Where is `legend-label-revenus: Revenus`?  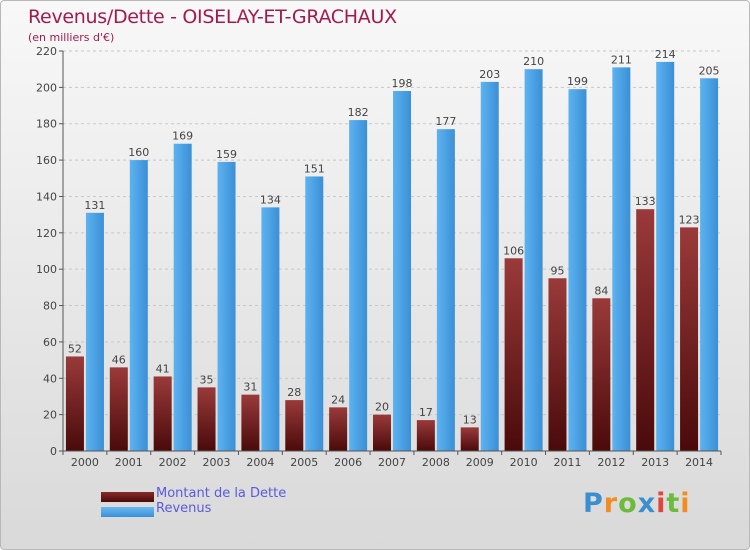
legend-label-revenus: Revenus is located at coordinates (184, 508).